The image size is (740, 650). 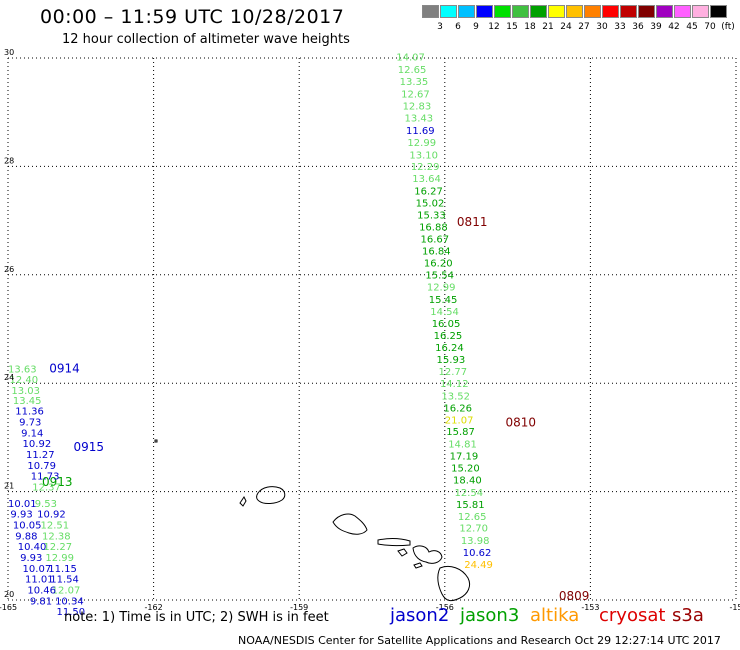 I want to click on legend-label: 6, so click(x=458, y=27).